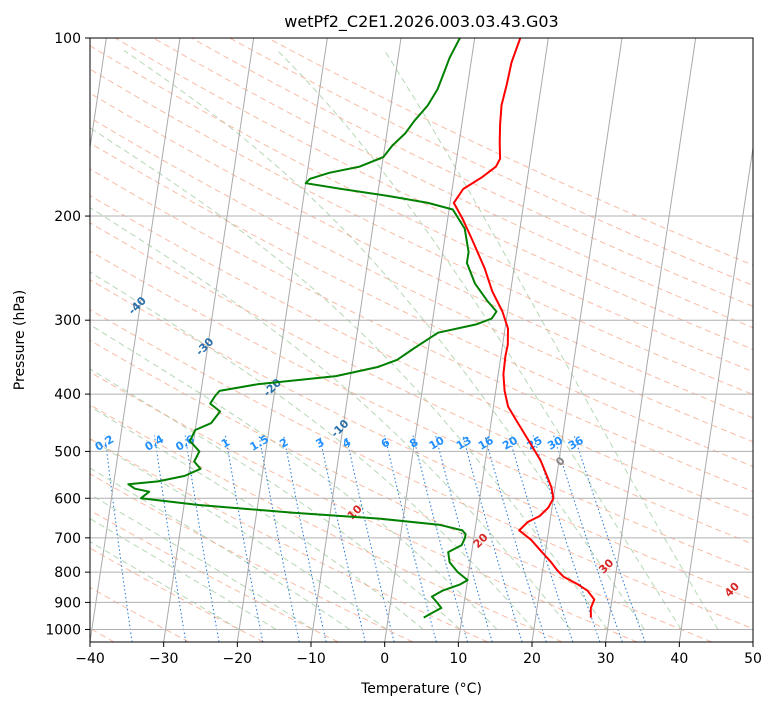 This screenshot has width=775, height=708. Describe the element at coordinates (311, 659) in the screenshot. I see `x-tick-label: −10` at that location.